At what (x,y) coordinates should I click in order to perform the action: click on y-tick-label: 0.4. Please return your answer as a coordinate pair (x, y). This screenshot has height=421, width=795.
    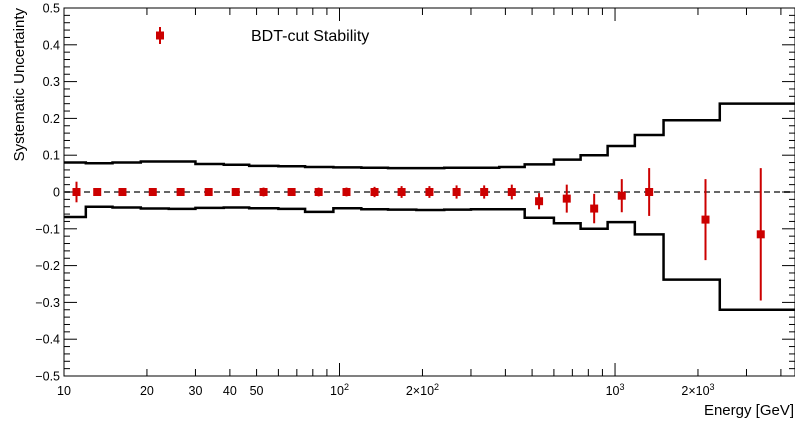
    Looking at the image, I should click on (51, 45).